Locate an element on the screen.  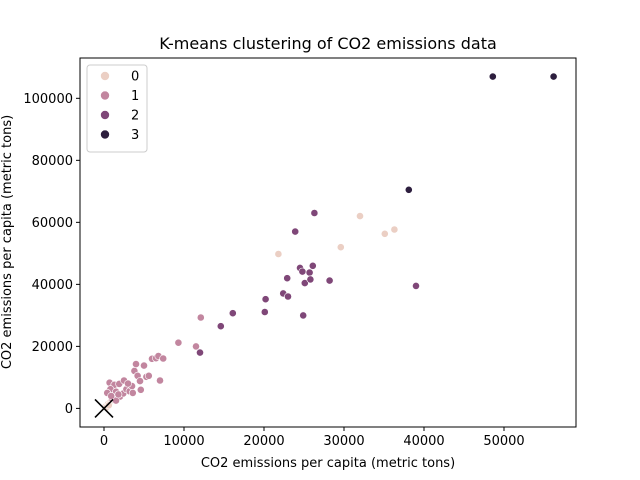
x-axis-title: CO2 emissions per capita (metric tons) is located at coordinates (328, 463).